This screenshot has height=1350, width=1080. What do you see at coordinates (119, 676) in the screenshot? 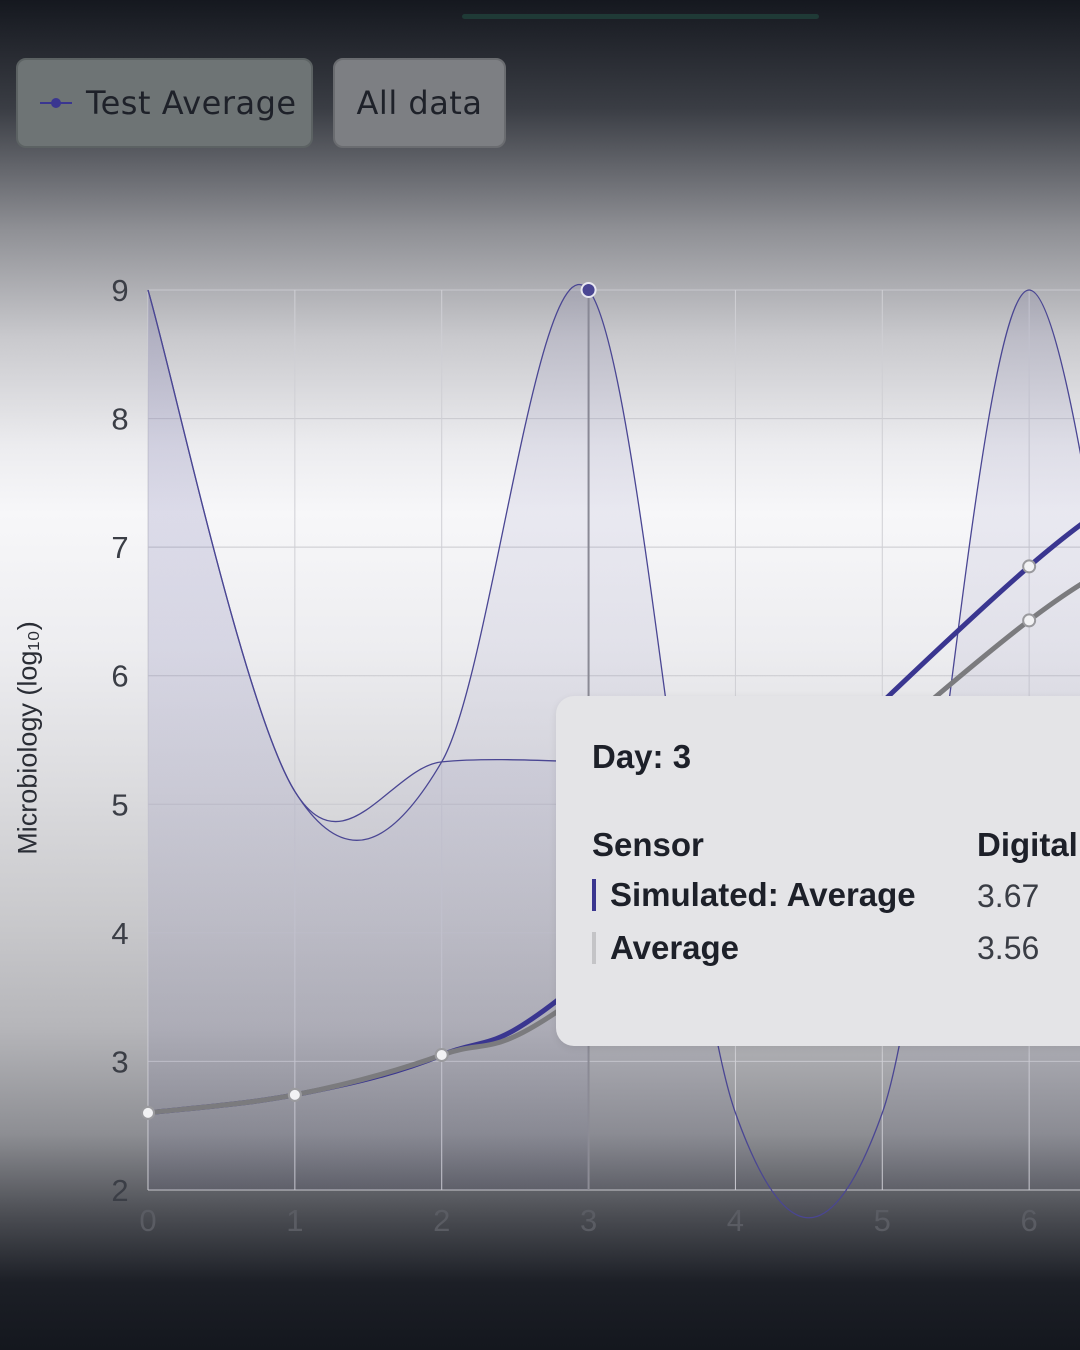
I see `y-tick-label: 6` at bounding box center [119, 676].